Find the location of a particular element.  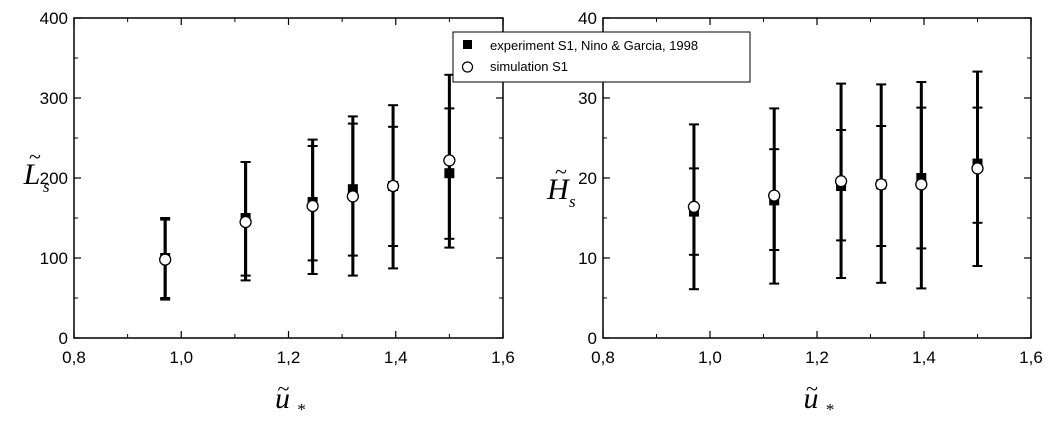

y-axis-label-symbol: H is located at coordinates (558, 189).